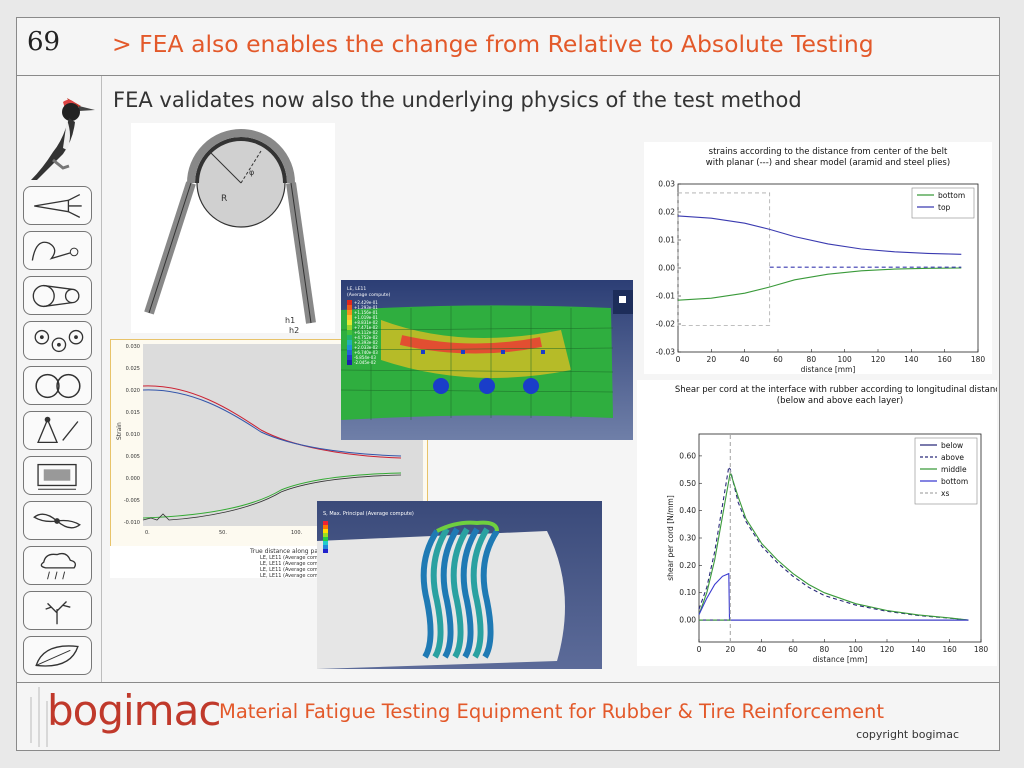  I want to click on press-icon, so click(57, 475).